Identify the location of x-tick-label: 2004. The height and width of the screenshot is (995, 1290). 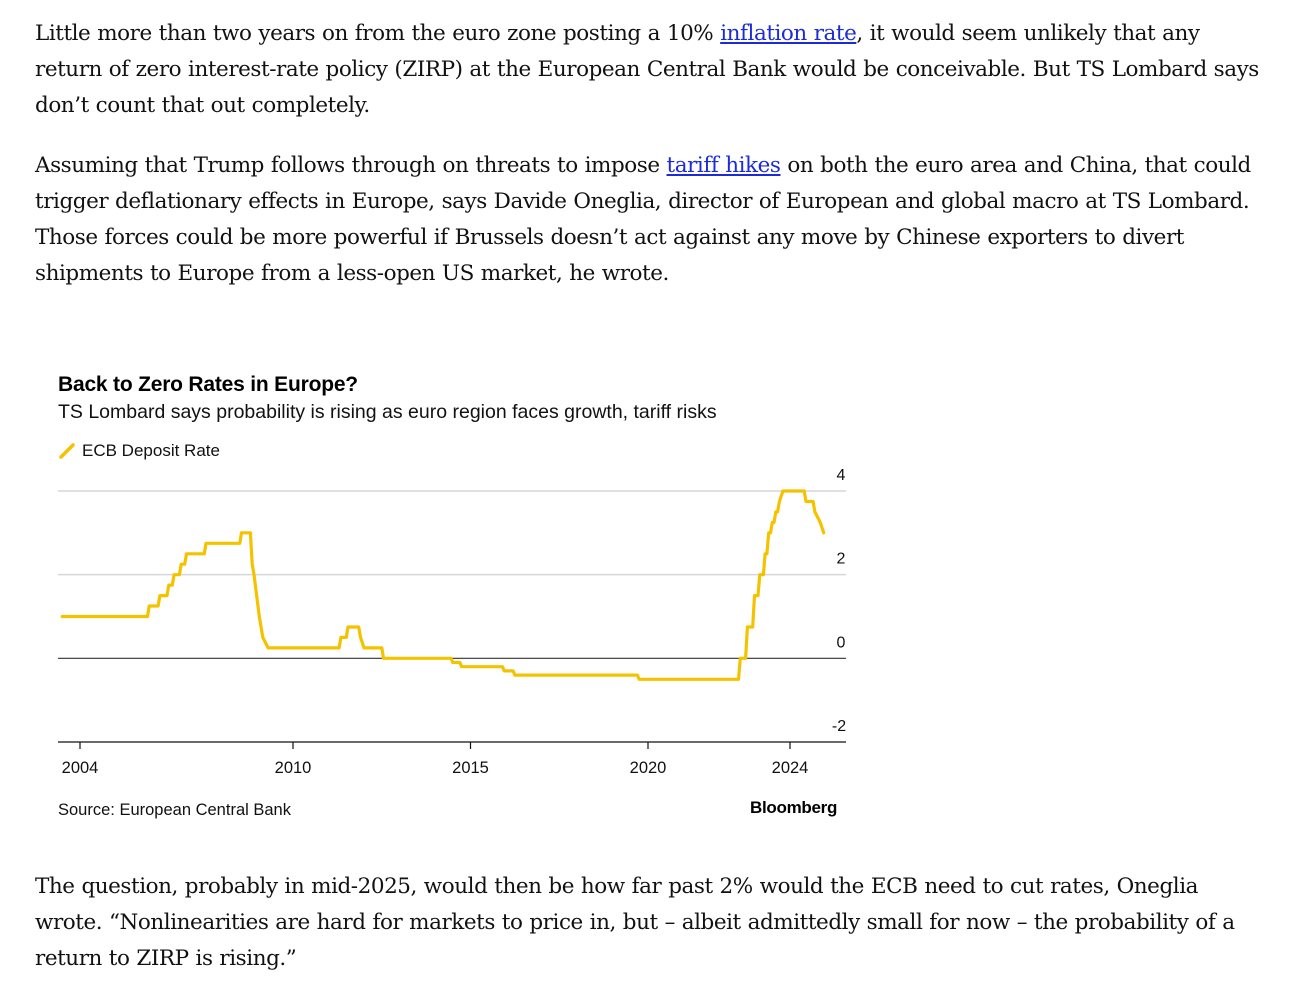
(80, 768).